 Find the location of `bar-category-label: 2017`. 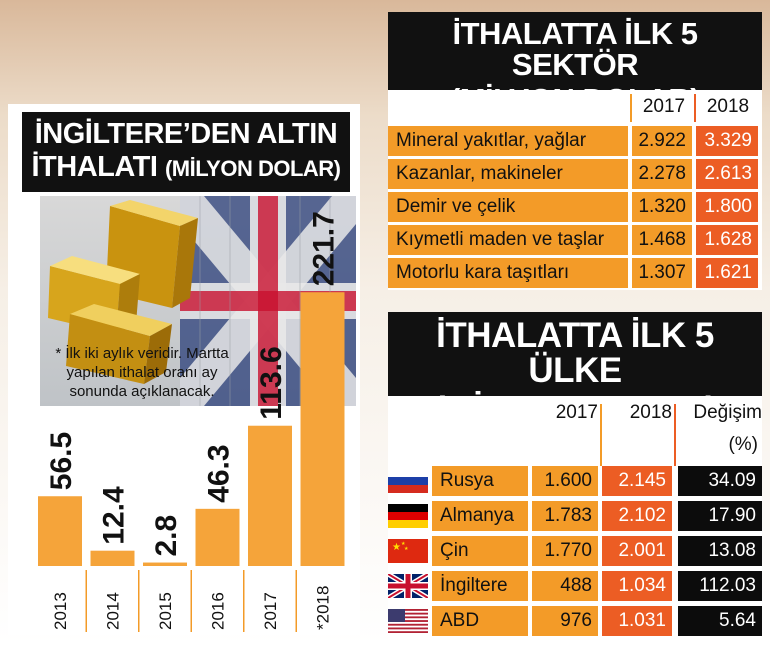

bar-category-label: 2017 is located at coordinates (270, 611).